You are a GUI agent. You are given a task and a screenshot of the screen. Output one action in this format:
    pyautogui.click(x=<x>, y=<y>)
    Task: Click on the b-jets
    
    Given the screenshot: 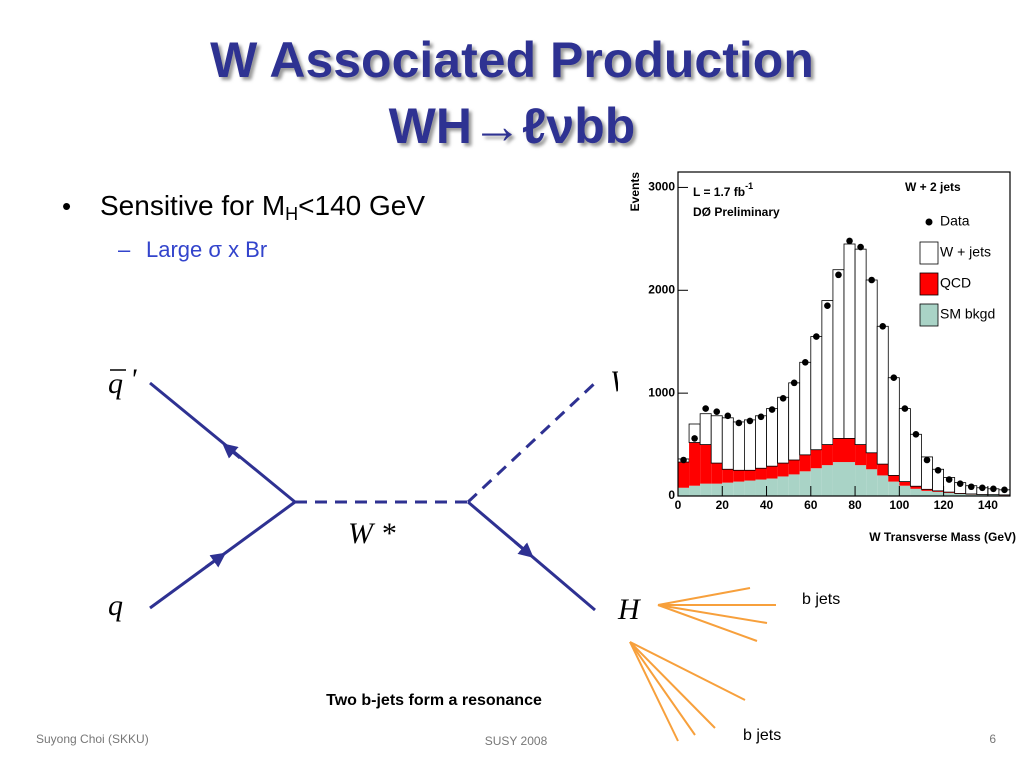 What is the action you would take?
    pyautogui.click(x=702, y=664)
    